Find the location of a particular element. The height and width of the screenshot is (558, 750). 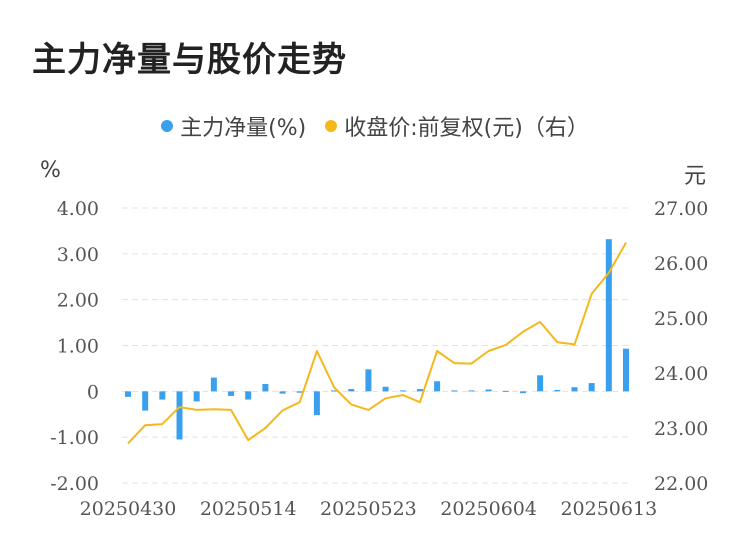

legend-marker-close-price is located at coordinates (331, 126).